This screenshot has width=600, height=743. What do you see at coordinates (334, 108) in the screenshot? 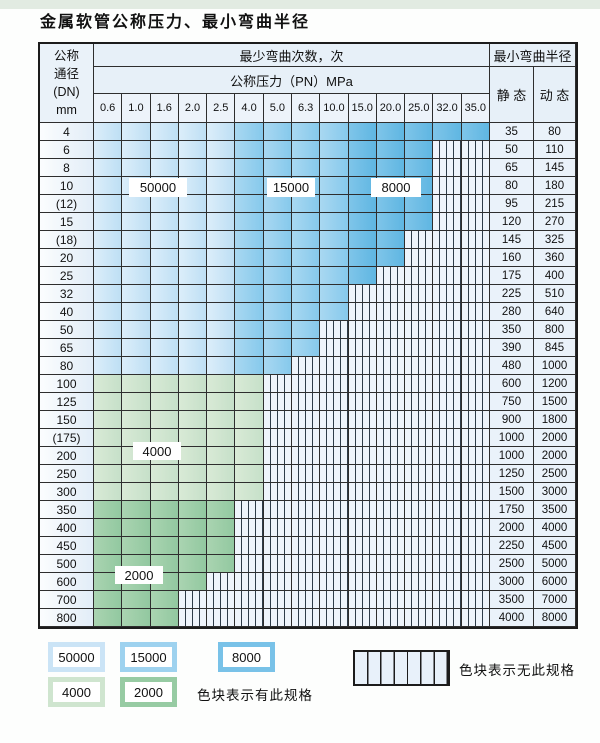
I see `pressure-value-10.0: 10.0` at bounding box center [334, 108].